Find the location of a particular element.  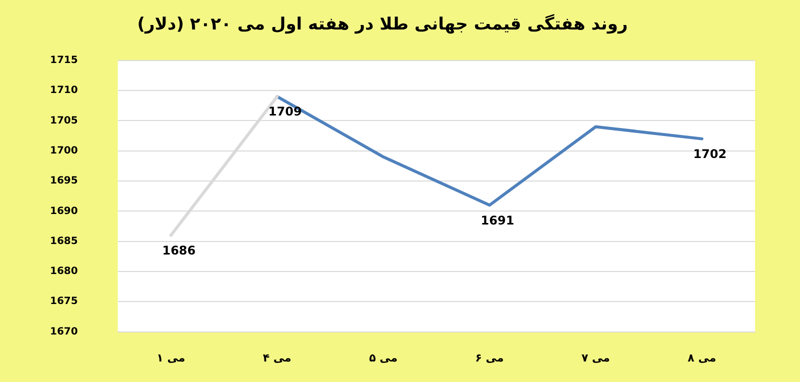

data-label: 1691 is located at coordinates (497, 220).